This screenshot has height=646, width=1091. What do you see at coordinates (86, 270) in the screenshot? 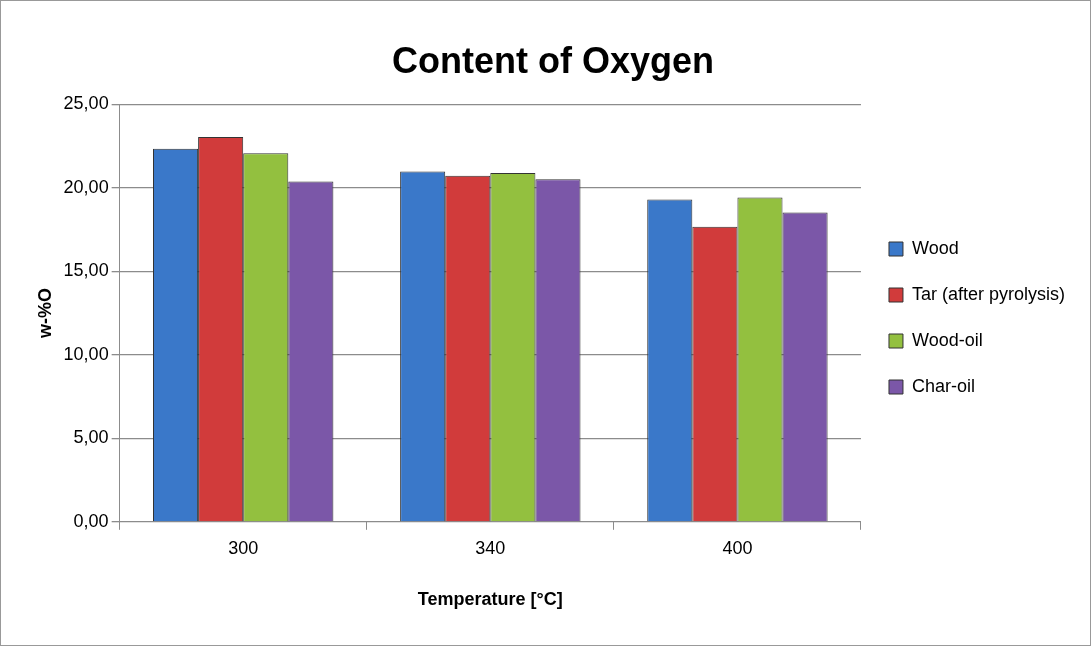
I see `y-tick-label: 15,00` at bounding box center [86, 270].